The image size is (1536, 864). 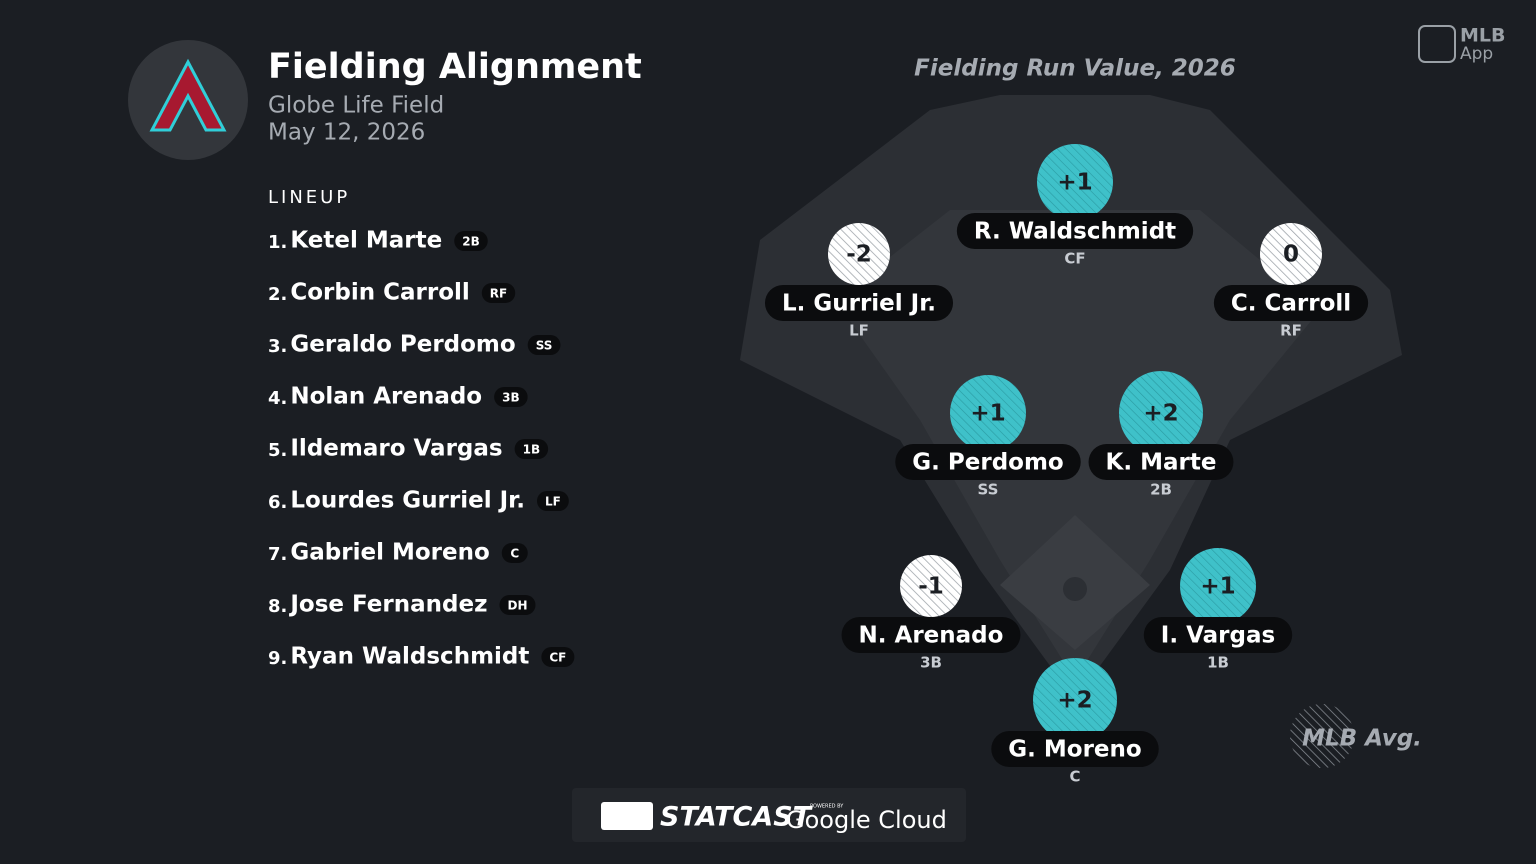 I want to click on position-label: 2B, so click(x=471, y=242).